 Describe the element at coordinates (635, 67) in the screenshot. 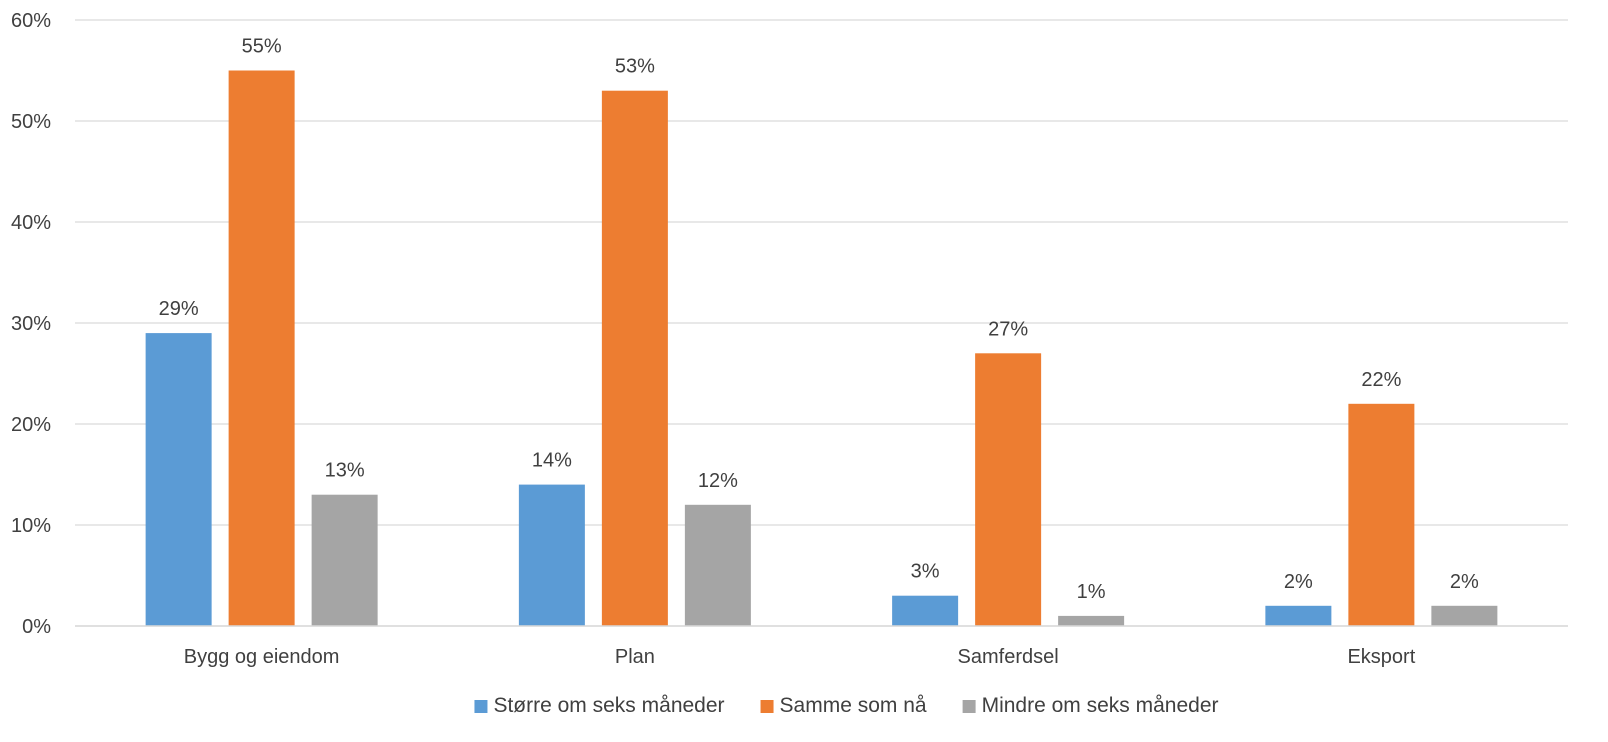

I see `data-label: 53%` at that location.